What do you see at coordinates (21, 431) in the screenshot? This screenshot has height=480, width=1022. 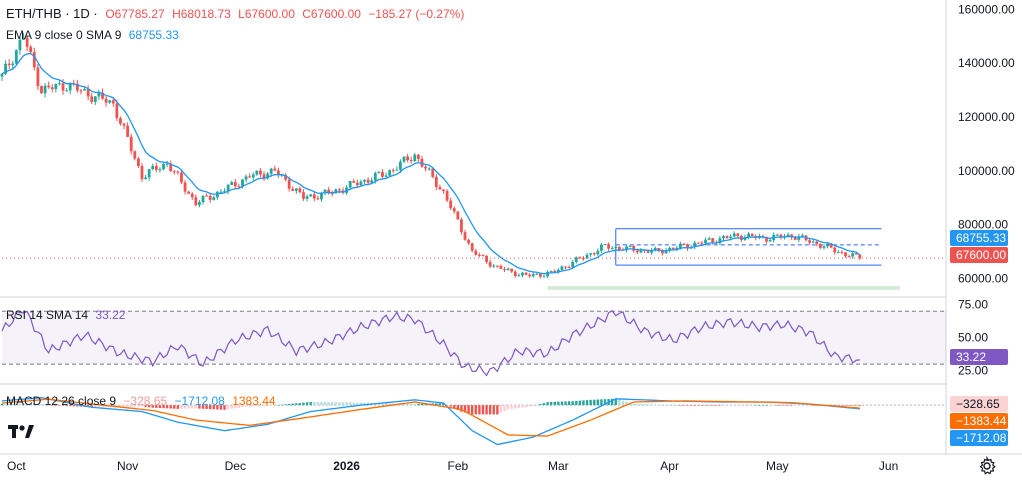 I see `tradingview-logo-icon` at bounding box center [21, 431].